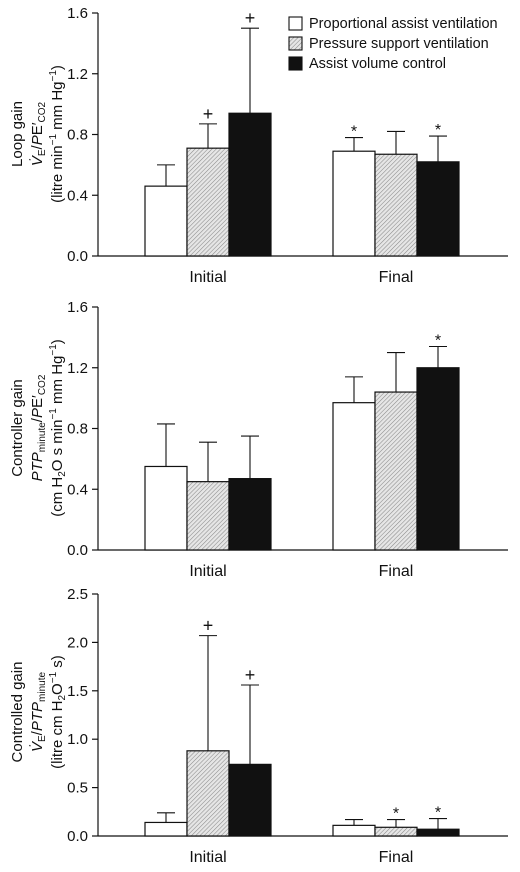 The height and width of the screenshot is (872, 520). I want to click on ylabel-line-2: PTPminute/PE′CO2, so click(38, 427).